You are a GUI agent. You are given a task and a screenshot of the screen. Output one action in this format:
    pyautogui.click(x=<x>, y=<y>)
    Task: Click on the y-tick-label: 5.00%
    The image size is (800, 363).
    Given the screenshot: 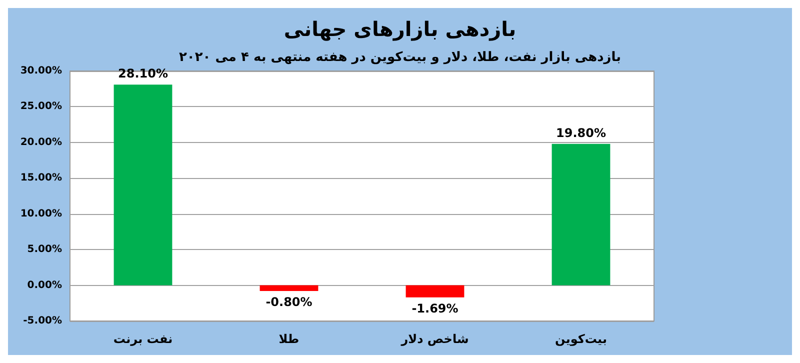 What is the action you would take?
    pyautogui.click(x=44, y=250)
    